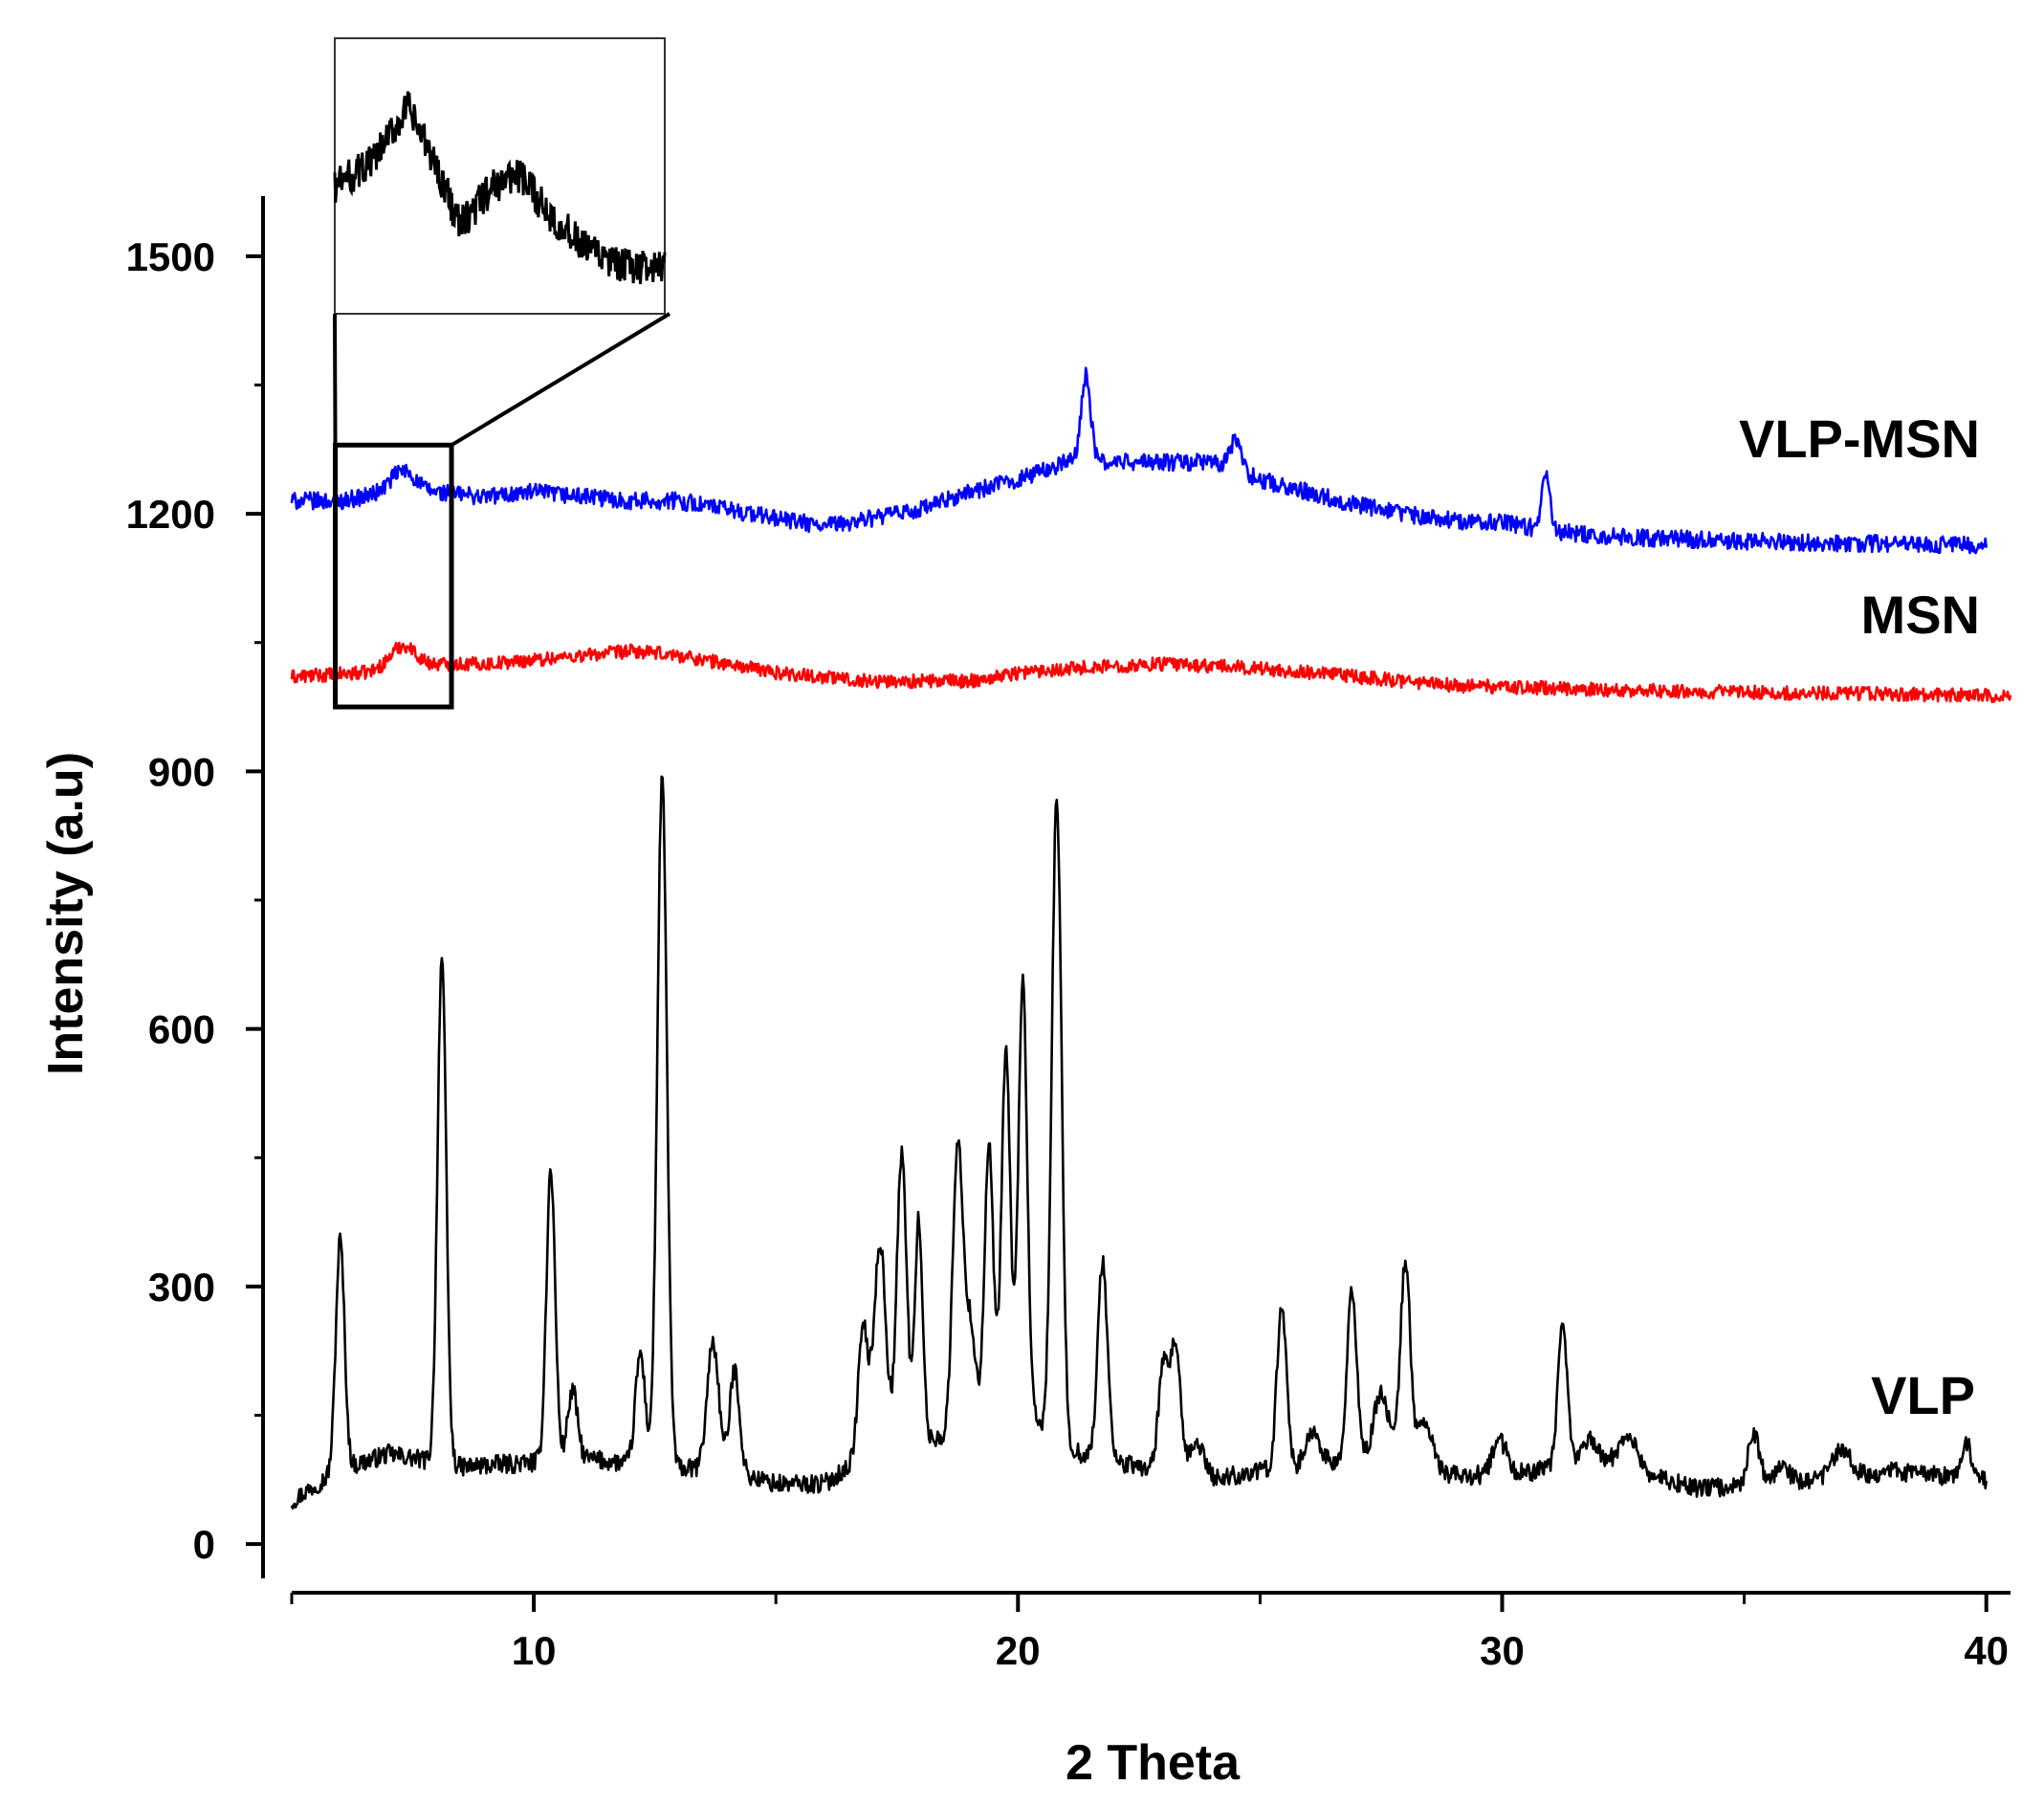 Image resolution: width=2044 pixels, height=1807 pixels. I want to click on series-label-vlp: VLP, so click(1923, 1395).